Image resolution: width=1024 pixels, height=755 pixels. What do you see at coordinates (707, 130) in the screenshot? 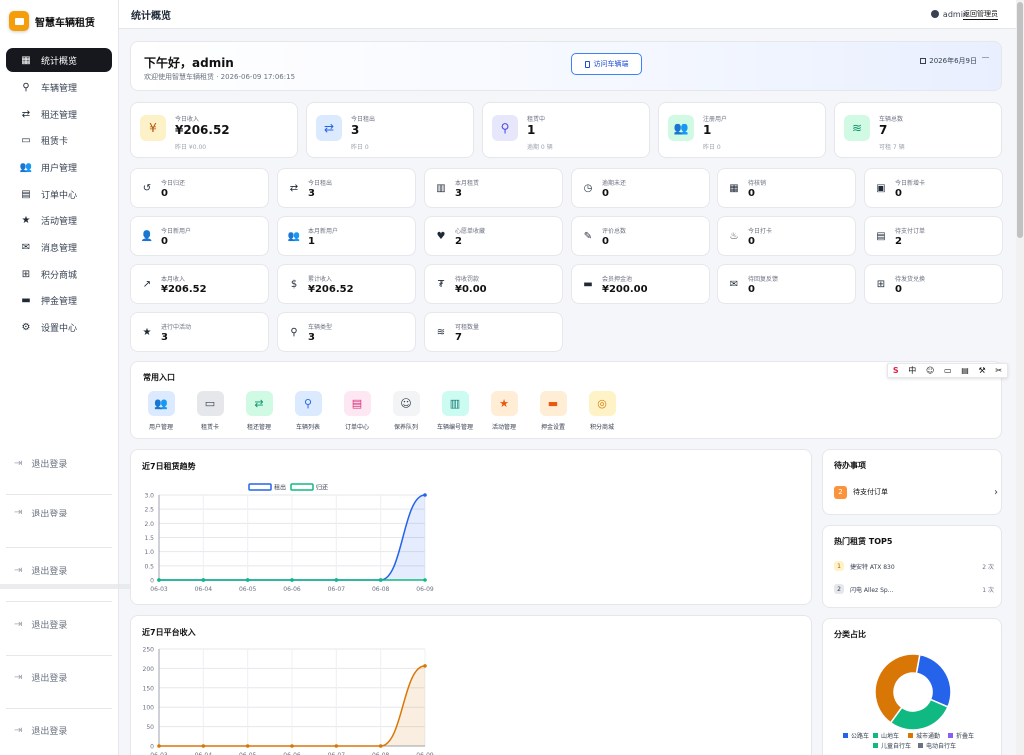
I see `summary-value: 1` at bounding box center [707, 130].